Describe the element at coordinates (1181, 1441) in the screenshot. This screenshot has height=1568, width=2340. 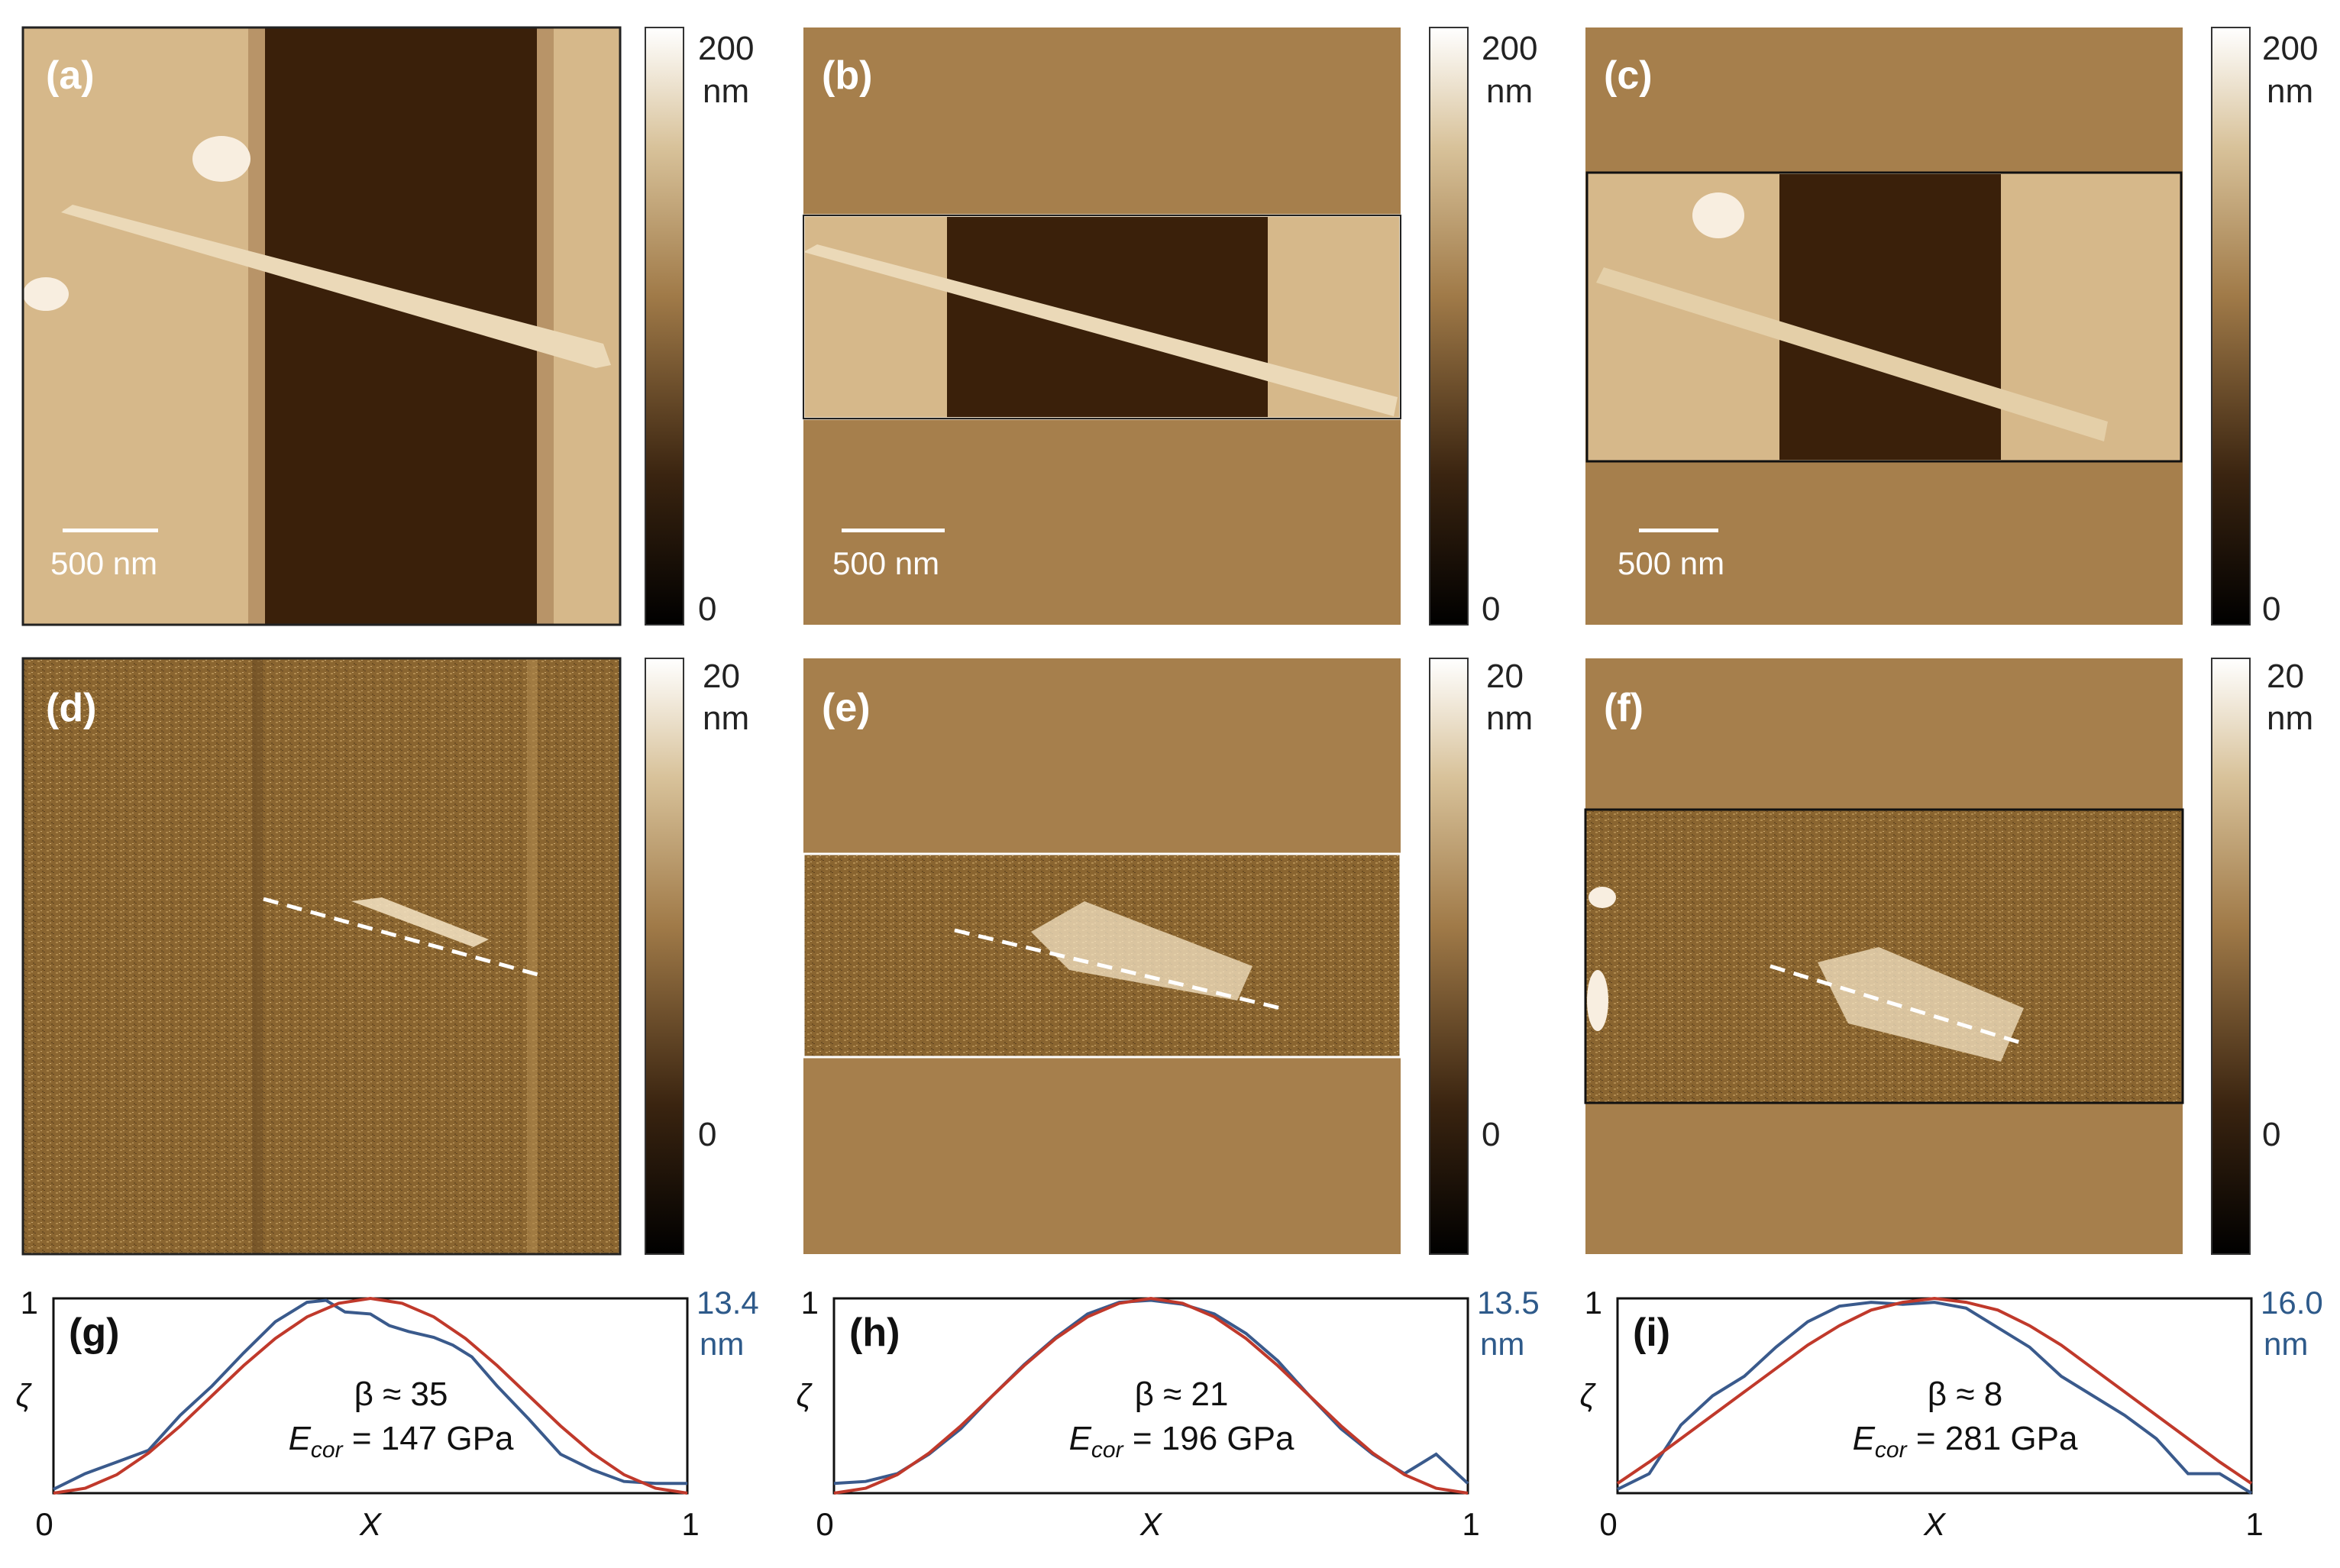
I see `chart-ecor: Ecor = 196 GPa` at that location.